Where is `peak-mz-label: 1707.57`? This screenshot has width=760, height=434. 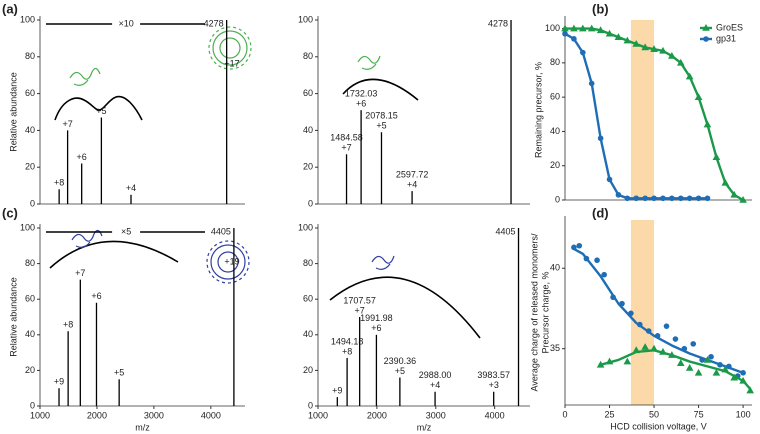 peak-mz-label: 1707.57 is located at coordinates (359, 300).